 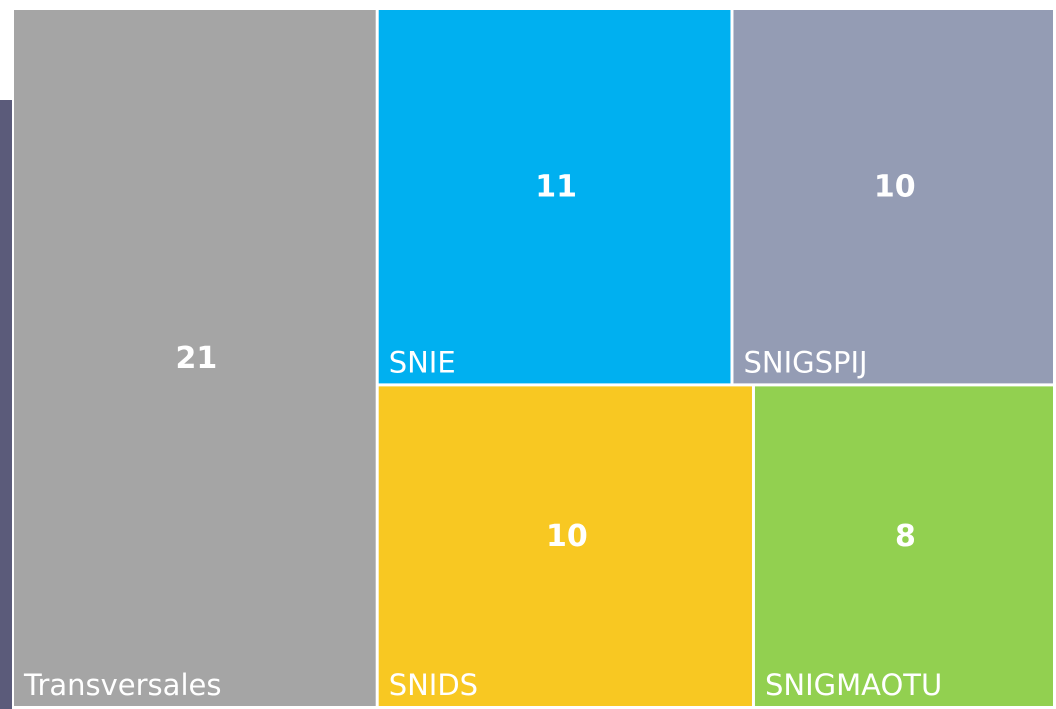 I want to click on value-label: 8, so click(x=905, y=536).